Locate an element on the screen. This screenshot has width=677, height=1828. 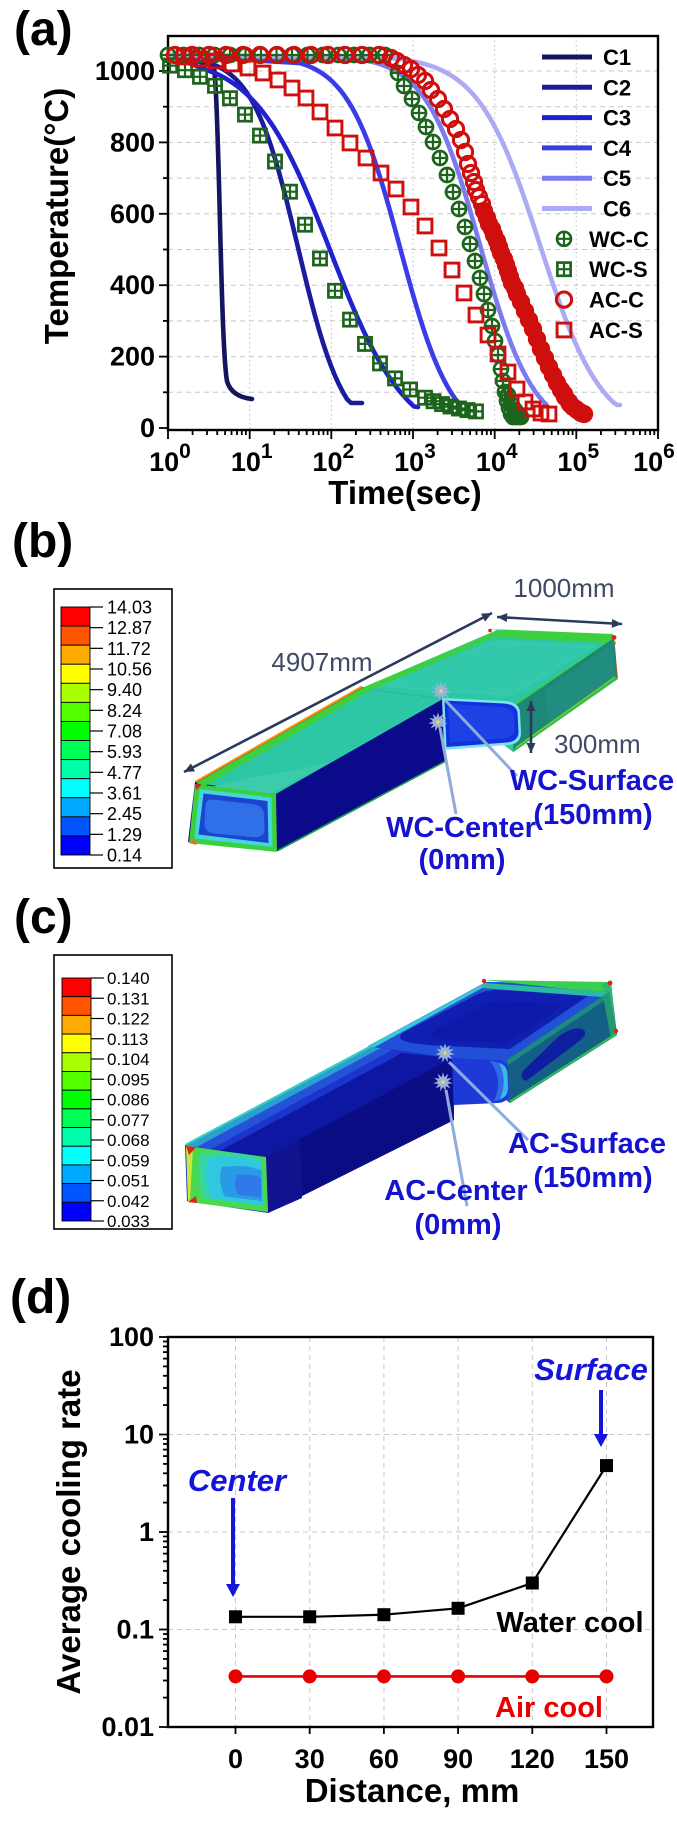
svg-text: 8.24 is located at coordinates (124, 711).